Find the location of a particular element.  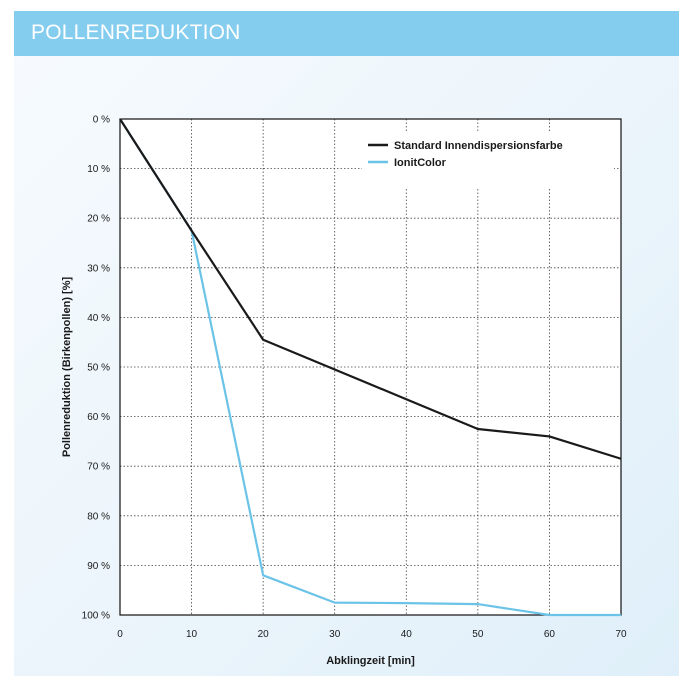

y-tick-label: 90 % is located at coordinates (98, 566).